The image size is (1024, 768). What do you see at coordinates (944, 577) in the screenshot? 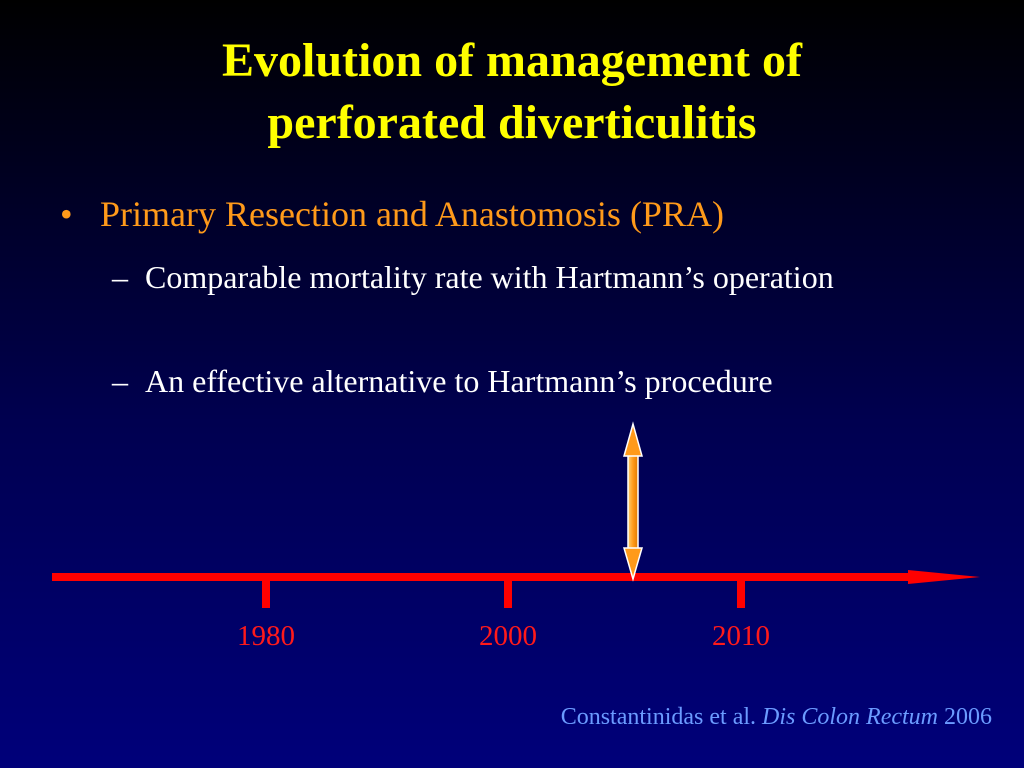
I see `timeline-arrowhead` at bounding box center [944, 577].